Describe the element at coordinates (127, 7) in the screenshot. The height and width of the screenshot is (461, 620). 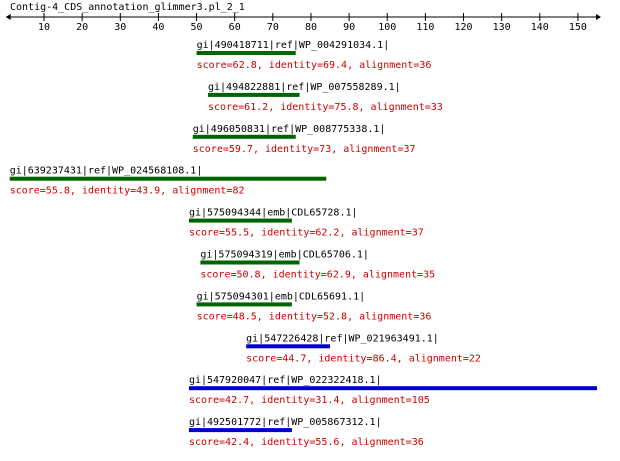
I see `title: Contig-4_CDS_annotation_glimmer3.pl_2_1` at that location.